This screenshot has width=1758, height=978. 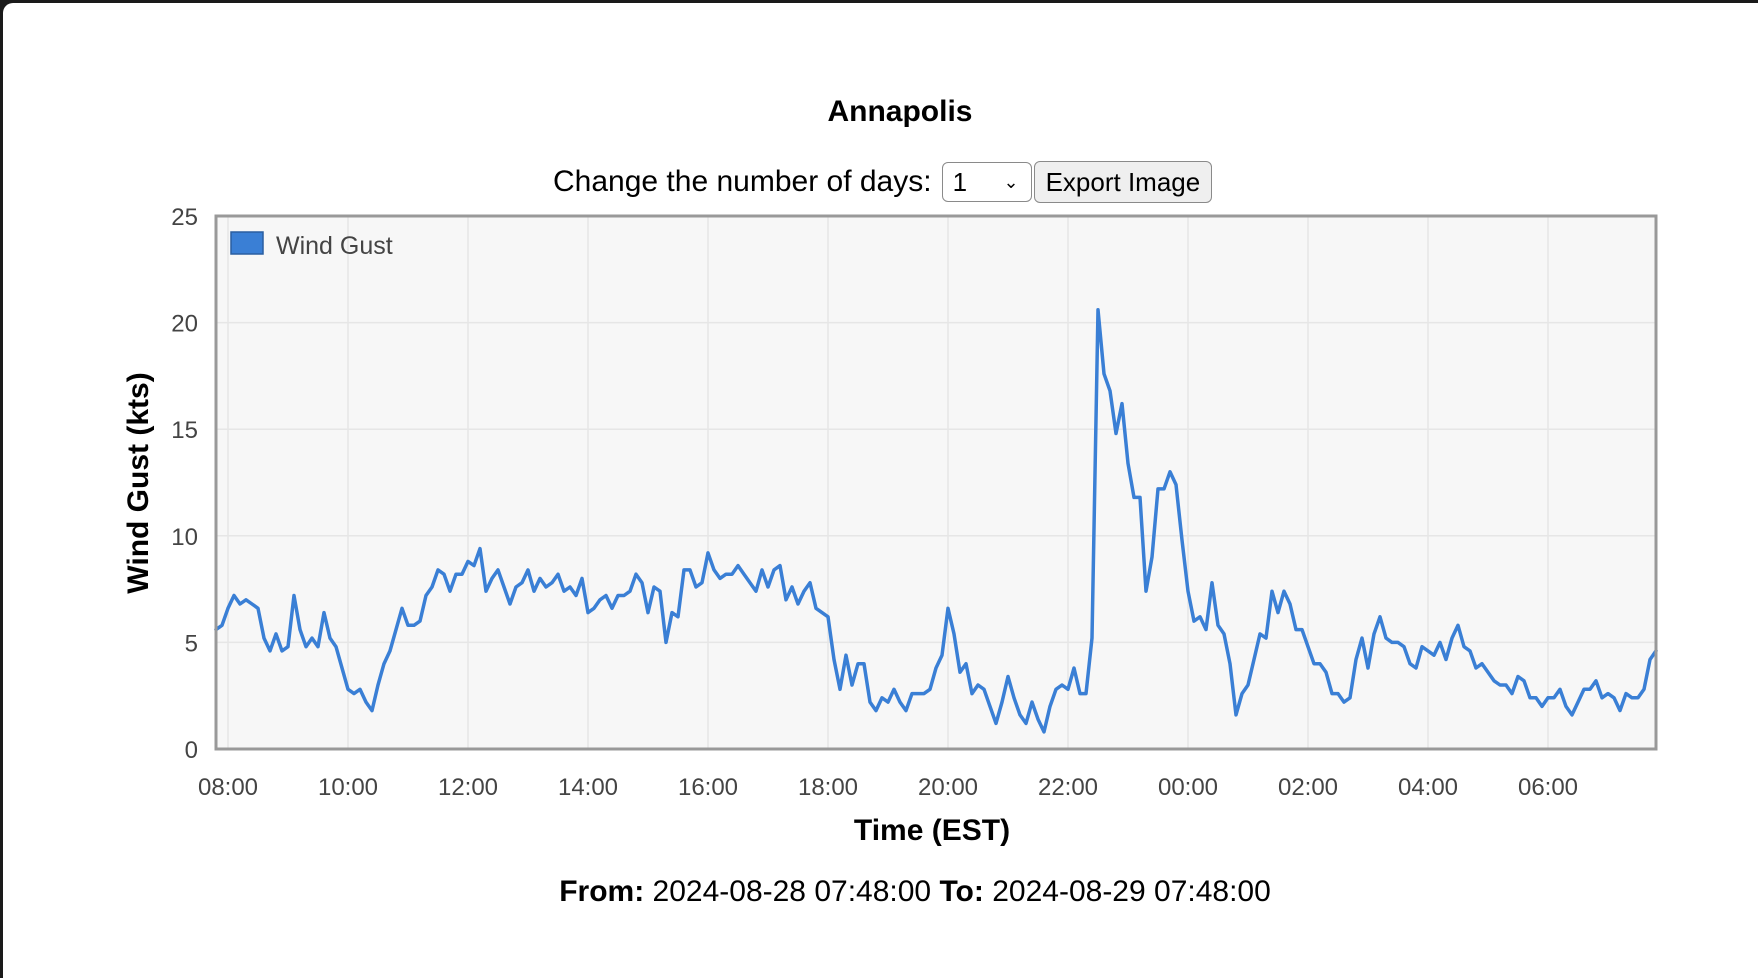 I want to click on legend-swatch-wind-gust, so click(x=247, y=243).